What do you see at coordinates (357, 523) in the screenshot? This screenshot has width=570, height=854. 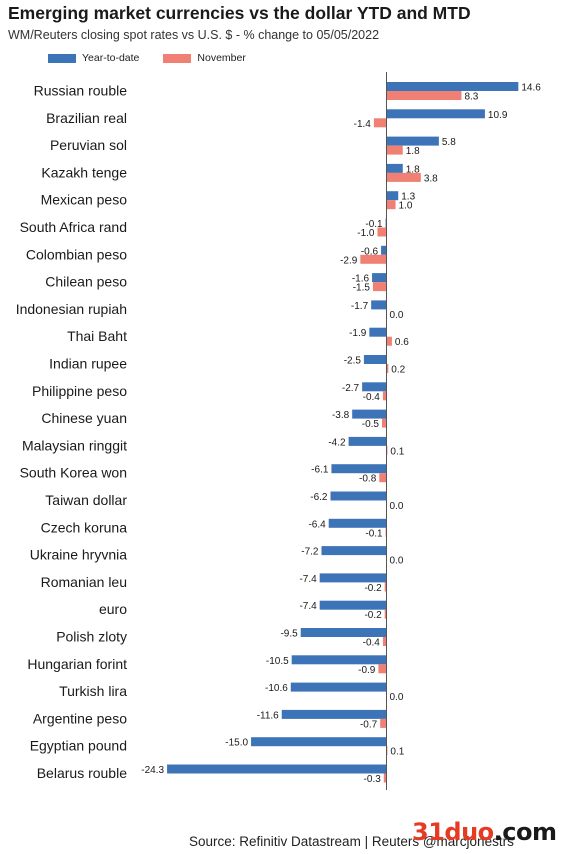 I see `bar-ytd-czech-koruna` at bounding box center [357, 523].